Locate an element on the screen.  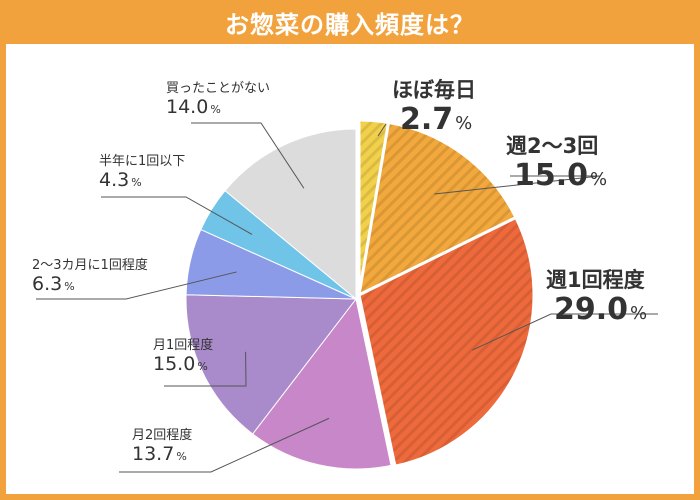
slice-value-label: 14.0% is located at coordinates (193, 107).